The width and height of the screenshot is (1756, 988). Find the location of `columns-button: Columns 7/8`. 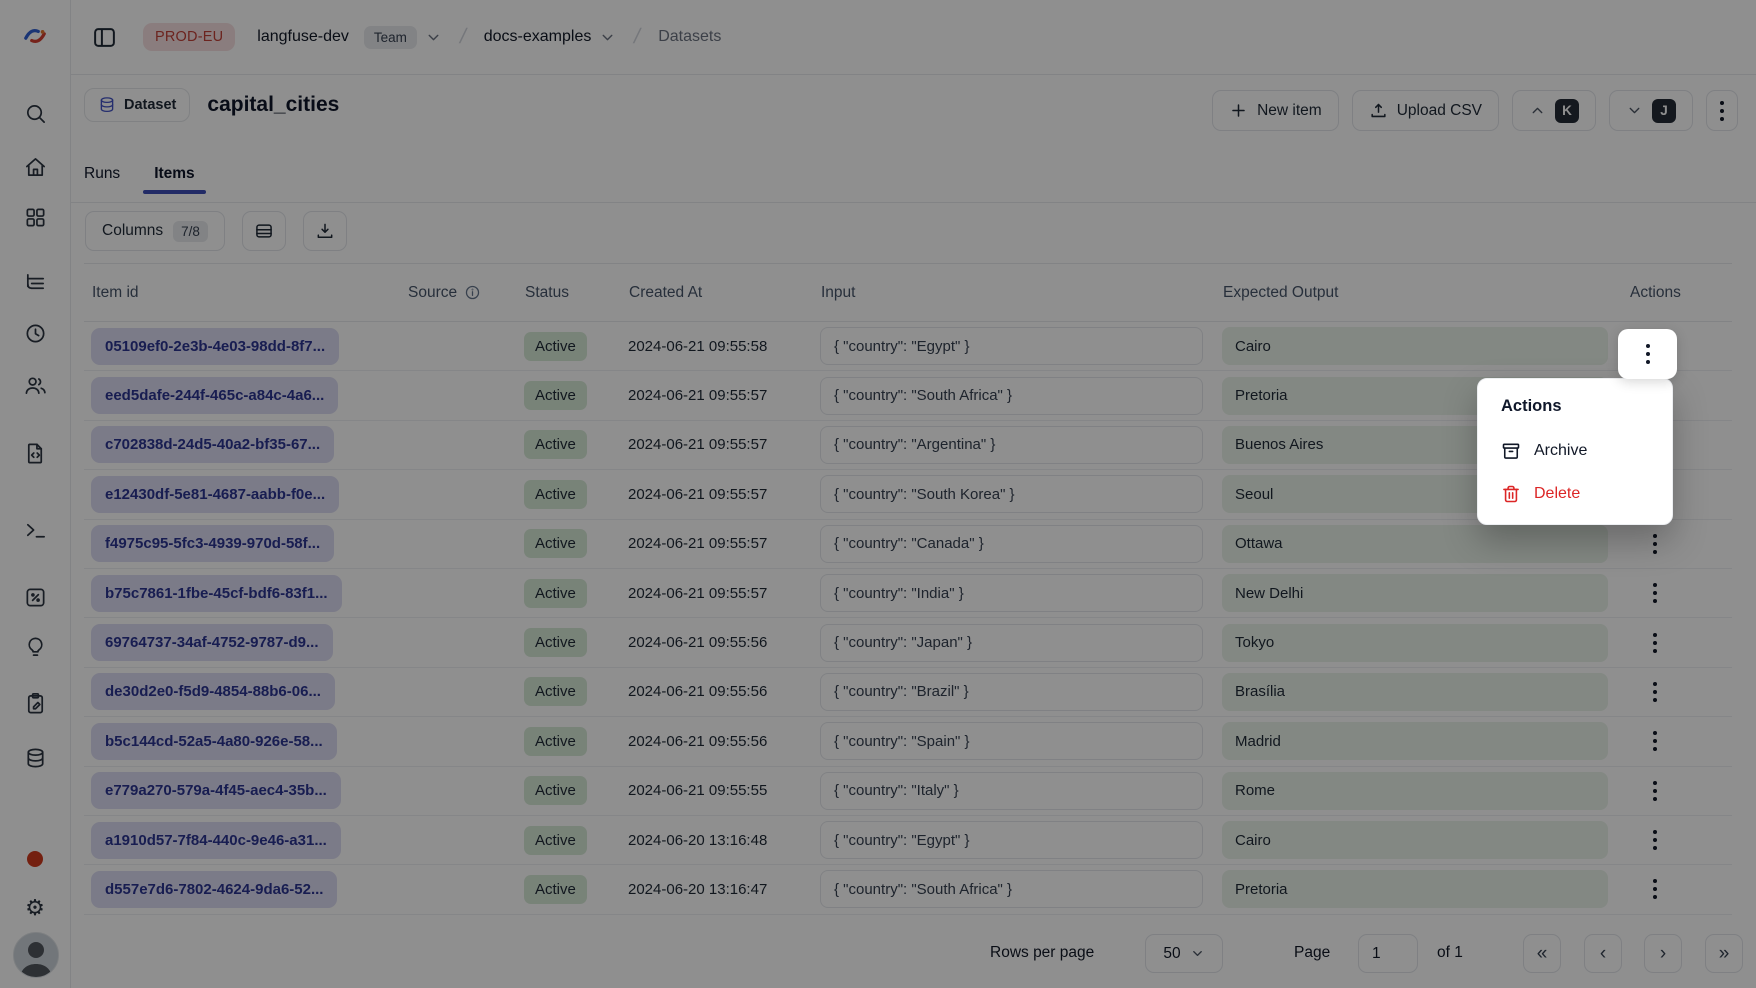

columns-button: Columns 7/8 is located at coordinates (155, 231).